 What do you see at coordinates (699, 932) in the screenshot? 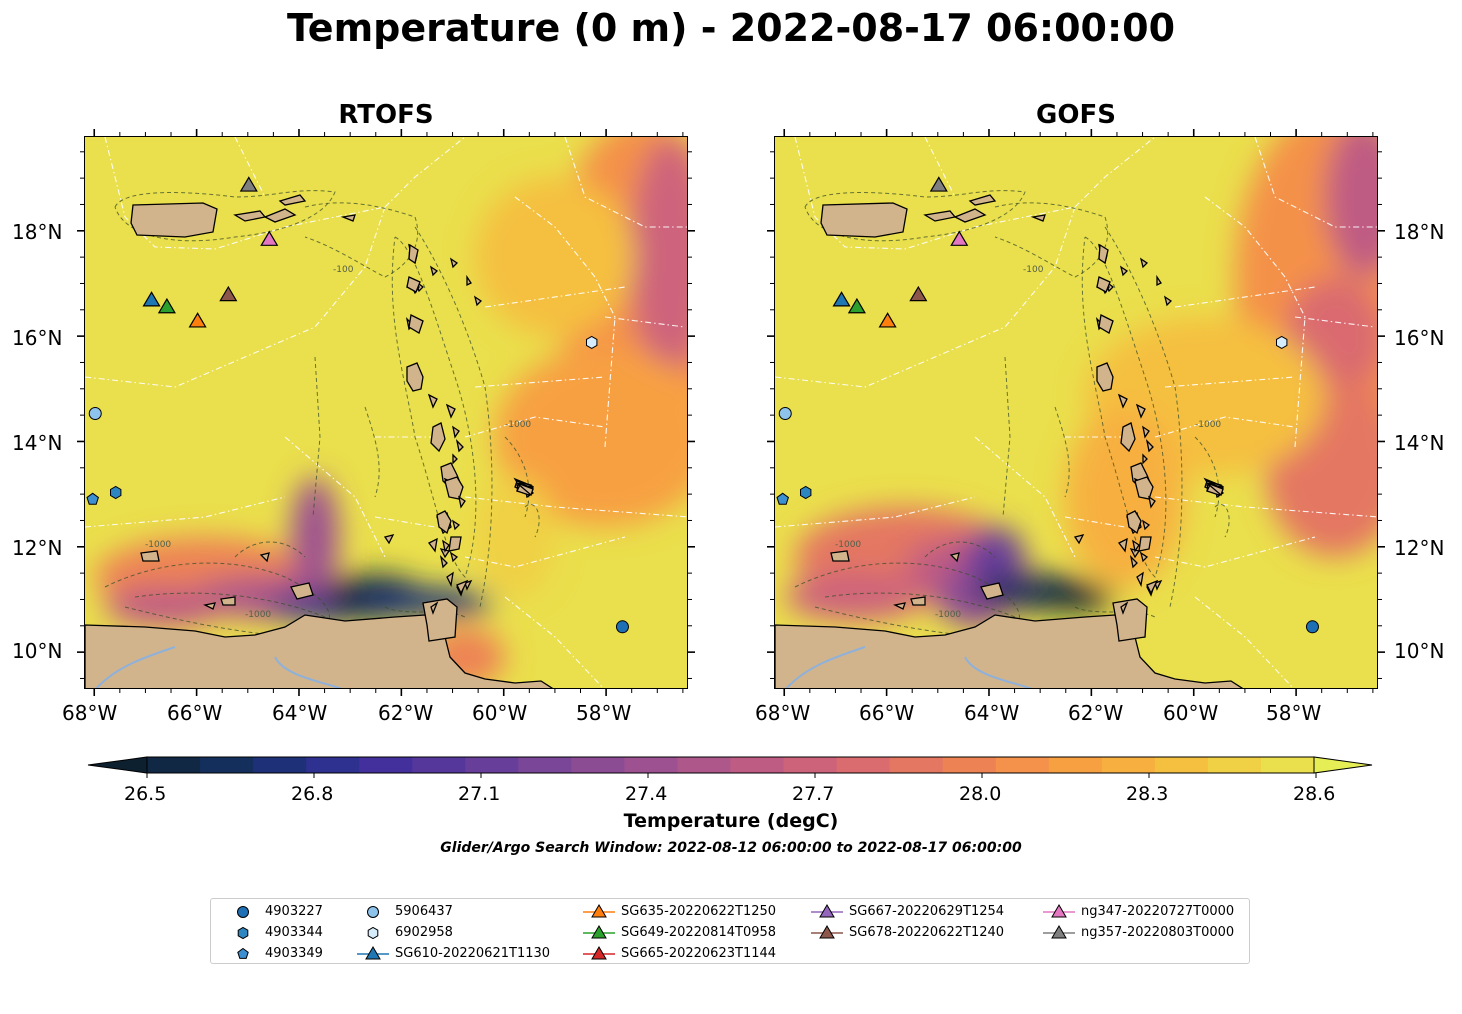
I see `legend-label: SG649-20220814T0958` at bounding box center [699, 932].